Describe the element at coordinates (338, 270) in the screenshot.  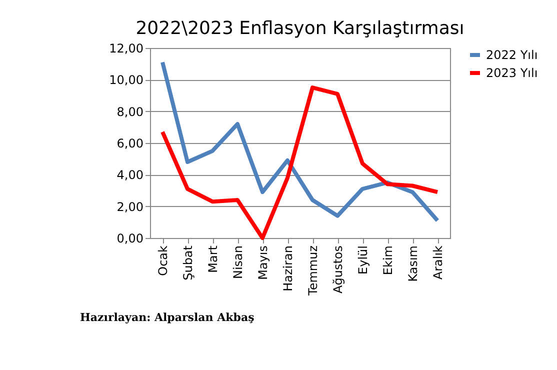
I see `x-tick-label: Ağustos` at that location.